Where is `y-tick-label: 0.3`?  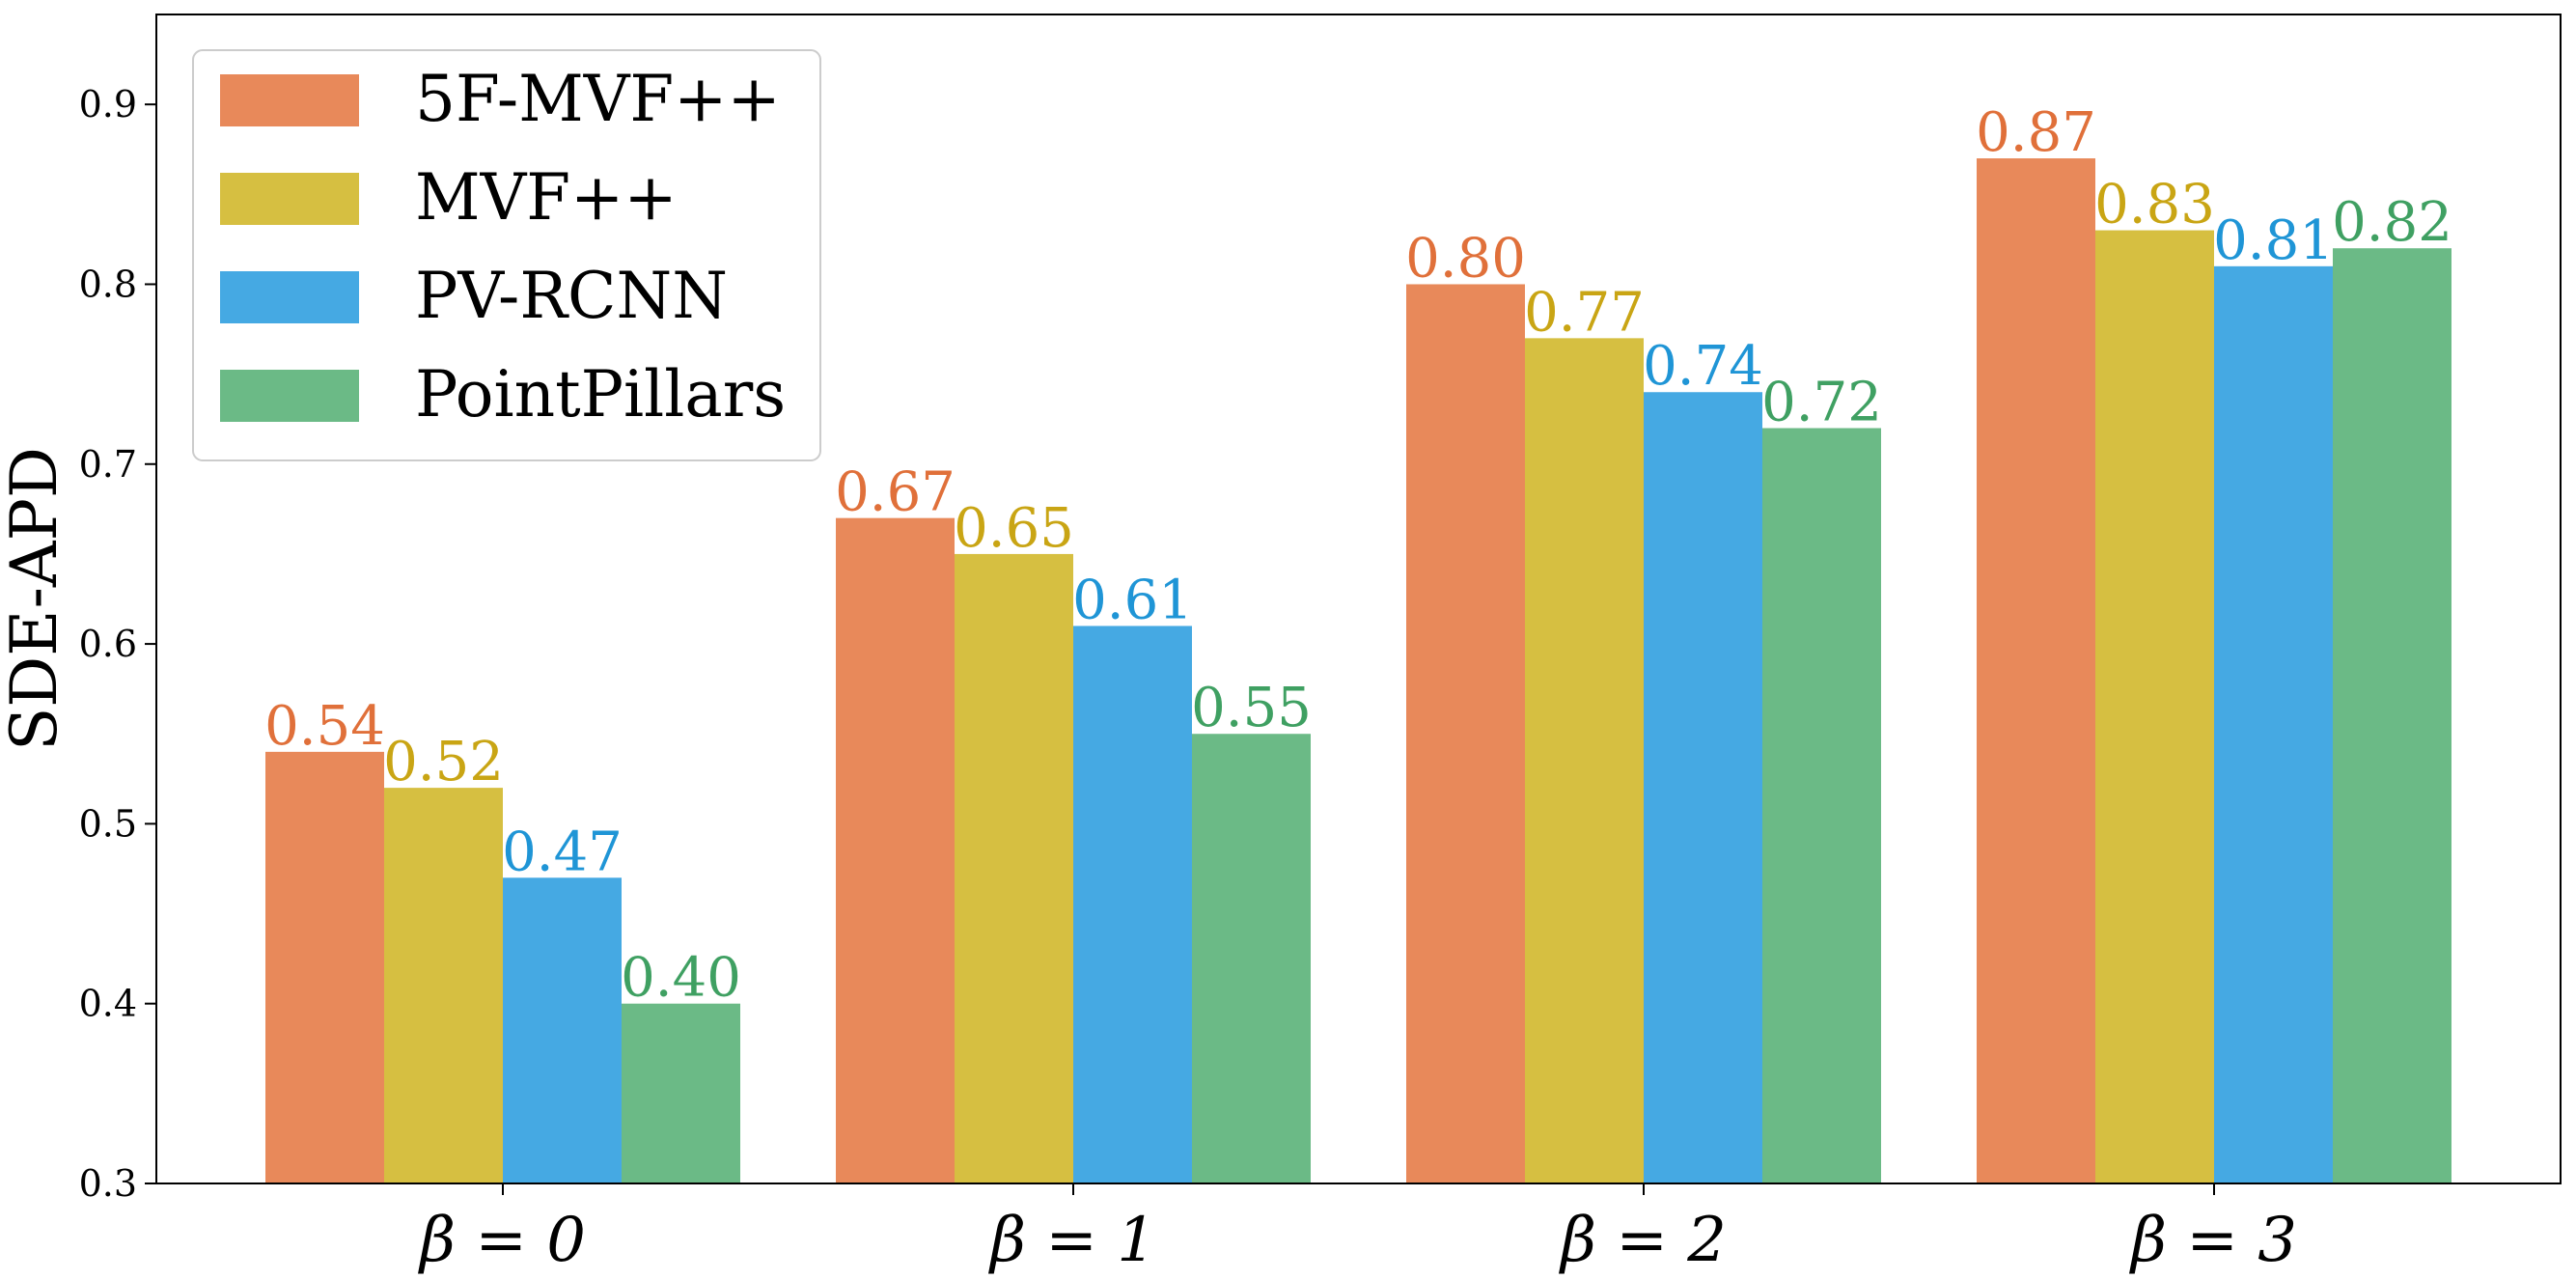 y-tick-label: 0.3 is located at coordinates (108, 1183).